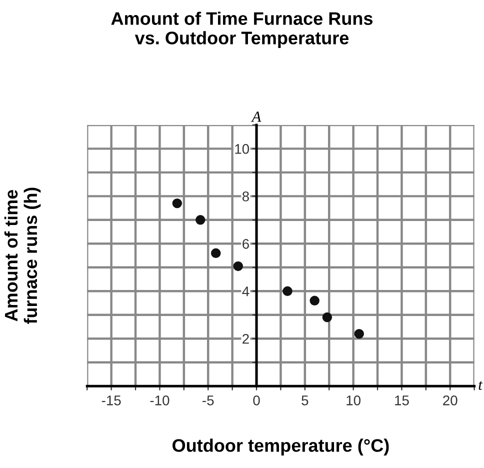 The height and width of the screenshot is (468, 484). What do you see at coordinates (245, 197) in the screenshot?
I see `y-tick-label: 8` at bounding box center [245, 197].